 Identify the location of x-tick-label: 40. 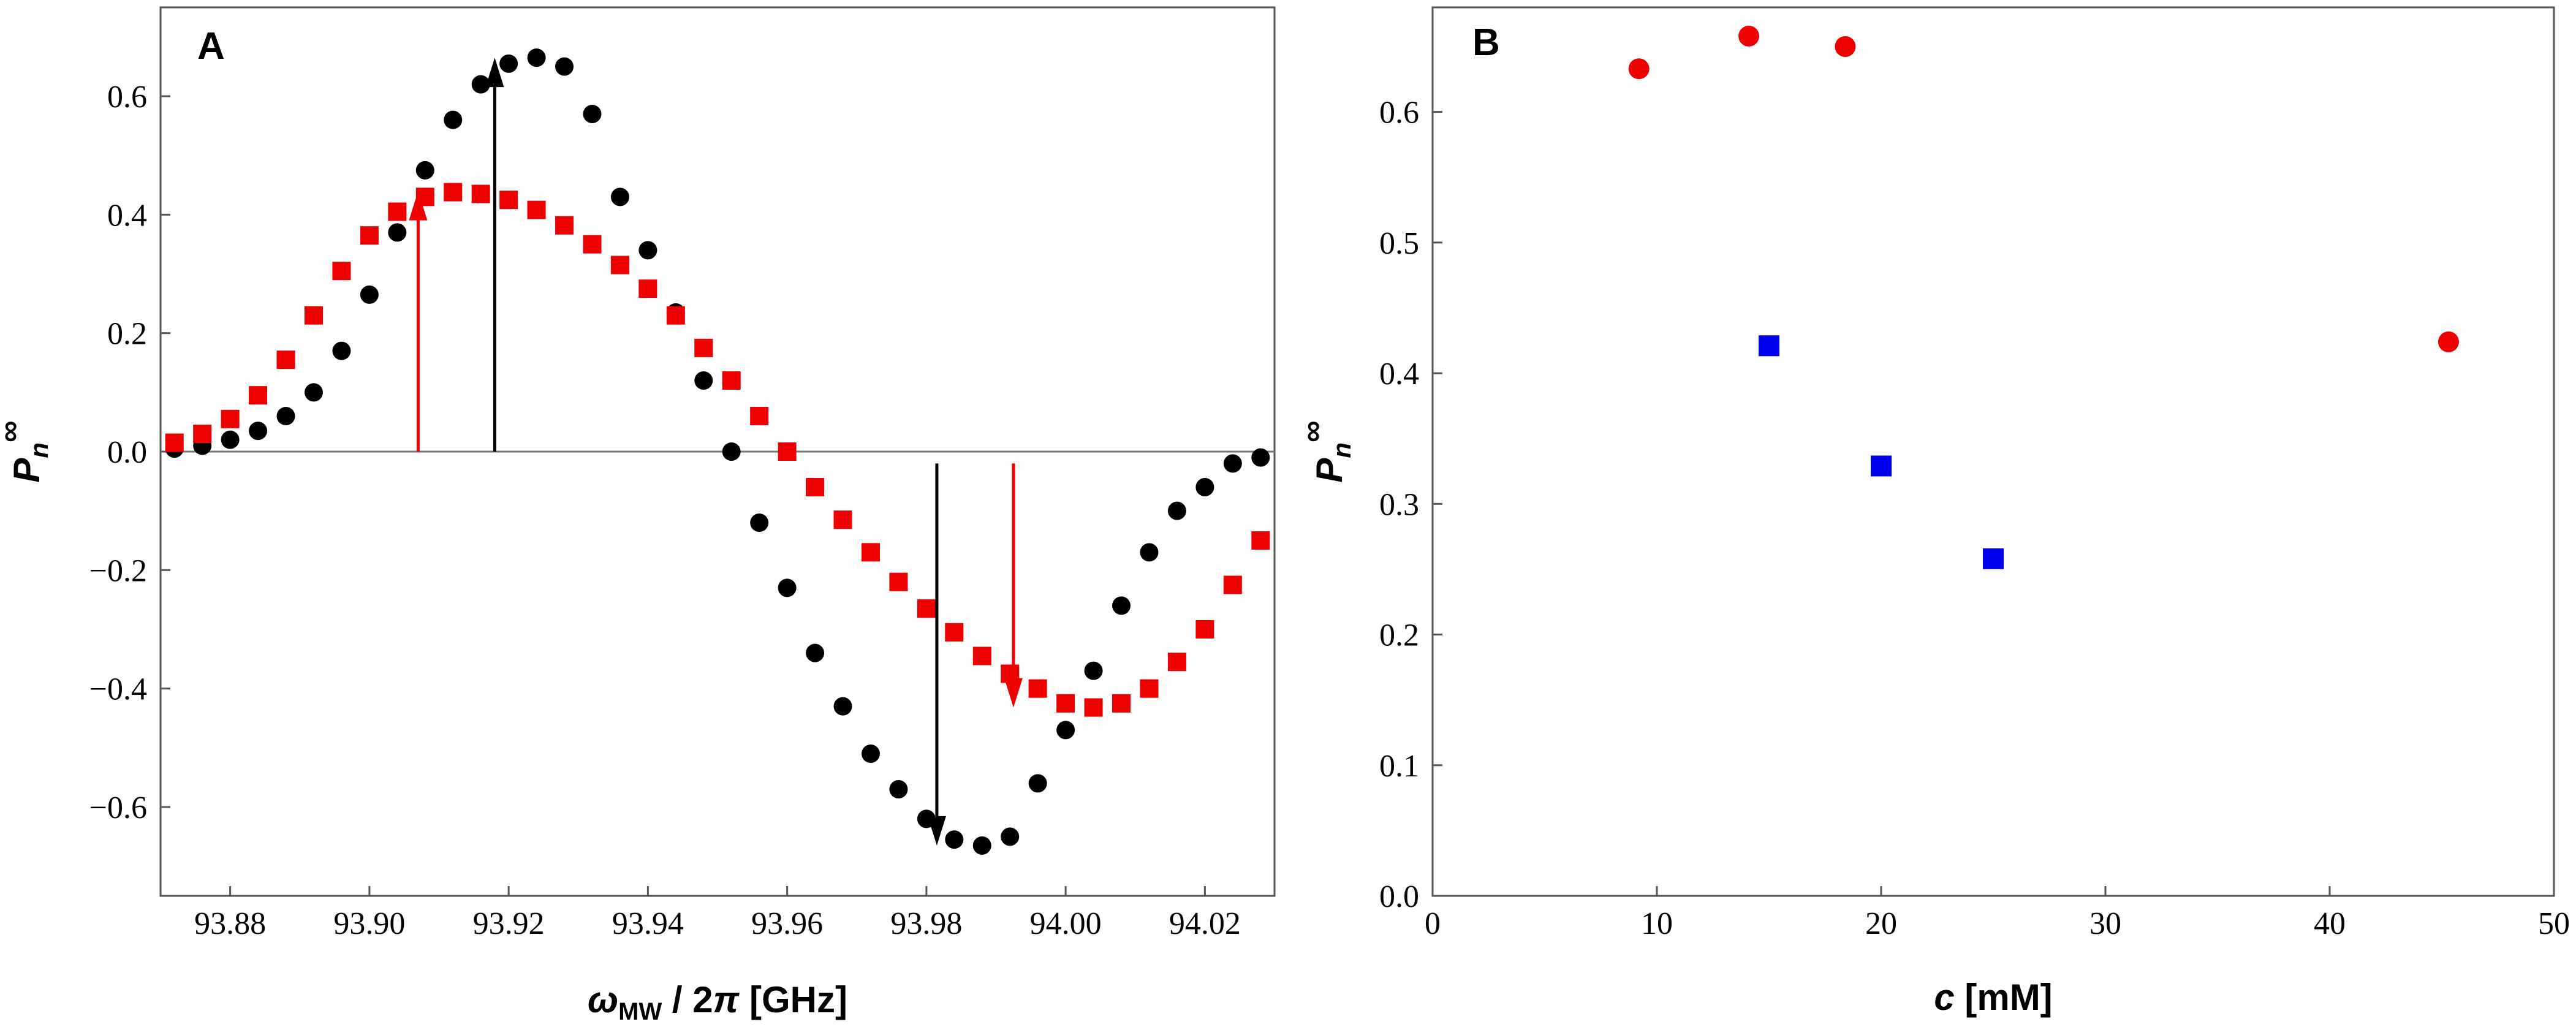
(2330, 923).